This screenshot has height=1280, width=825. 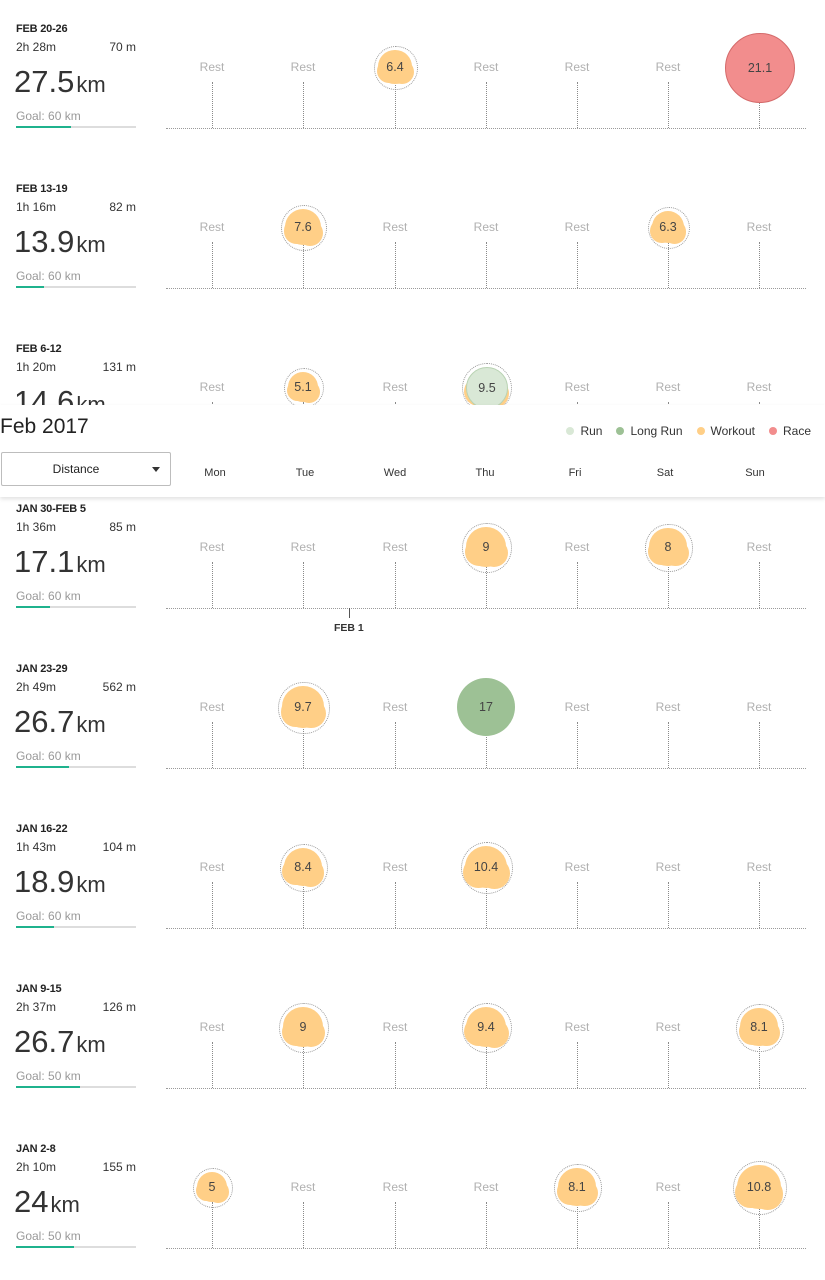 I want to click on legend-label: Long Run, so click(x=656, y=431).